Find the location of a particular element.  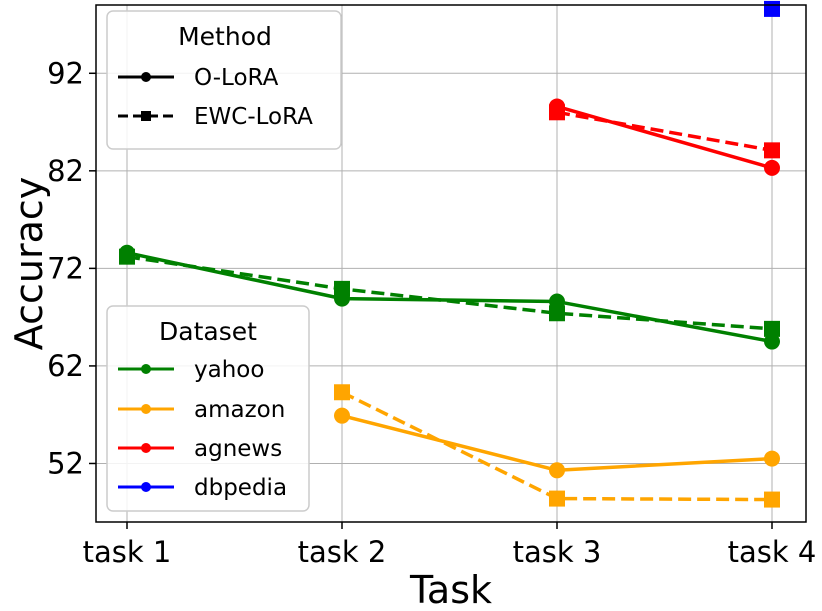

legend-yahoo-marker is located at coordinates (146, 369).